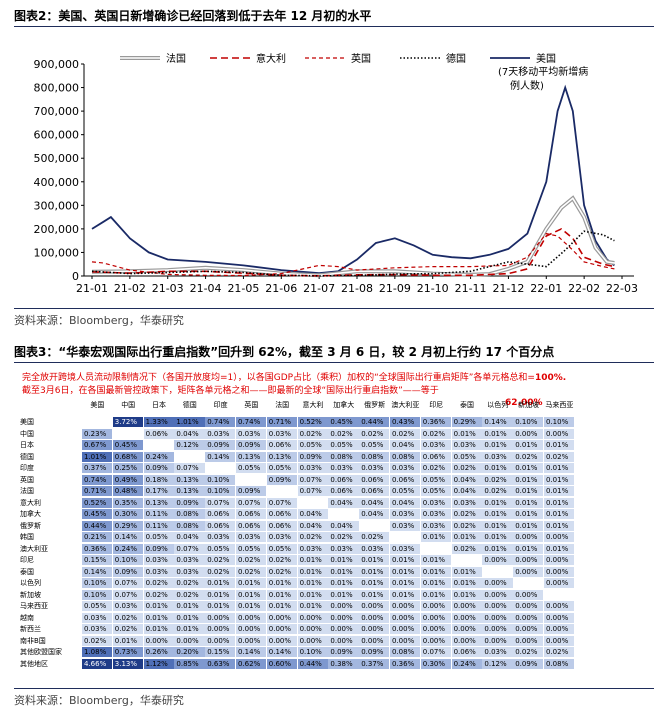 This screenshot has height=709, width=666. What do you see at coordinates (334, 16) in the screenshot?
I see `figure2-title: 图表2：美国、英国日新增确诊已经回落到低于去年 12 月初的水平` at bounding box center [334, 16].